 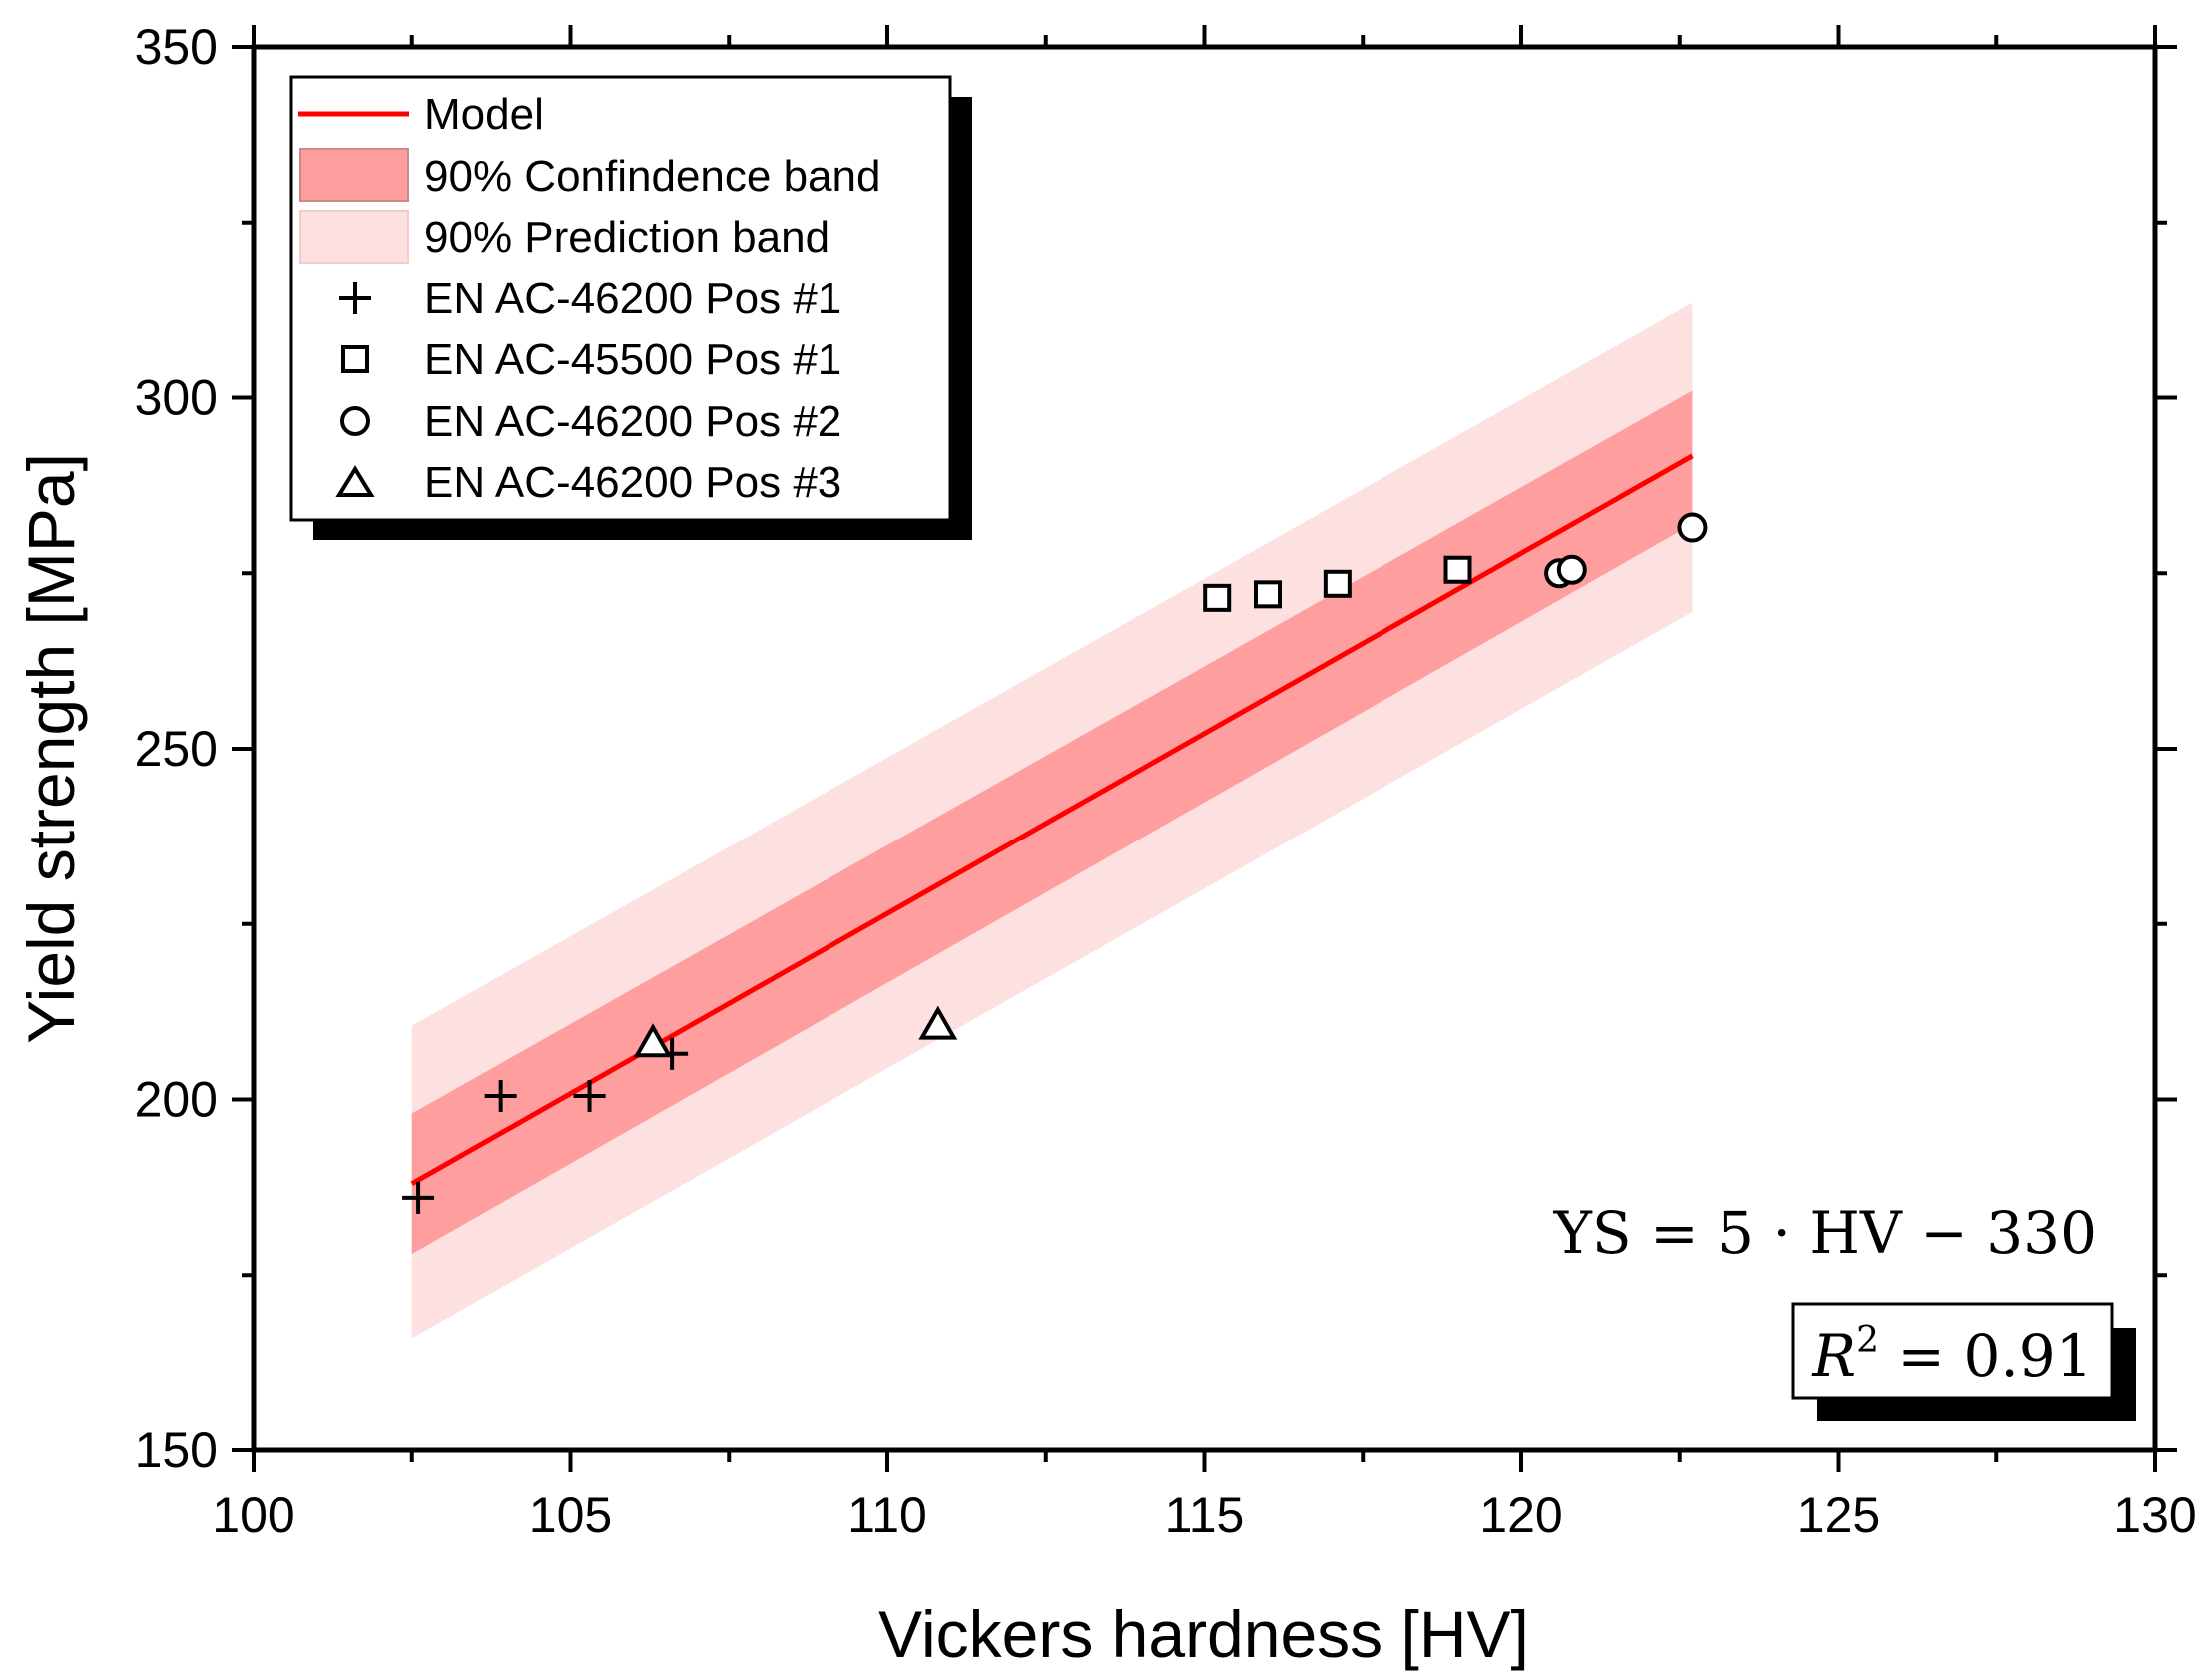 I want to click on equation-annotation: YS = 5 · HV − 330, so click(x=1825, y=1233).